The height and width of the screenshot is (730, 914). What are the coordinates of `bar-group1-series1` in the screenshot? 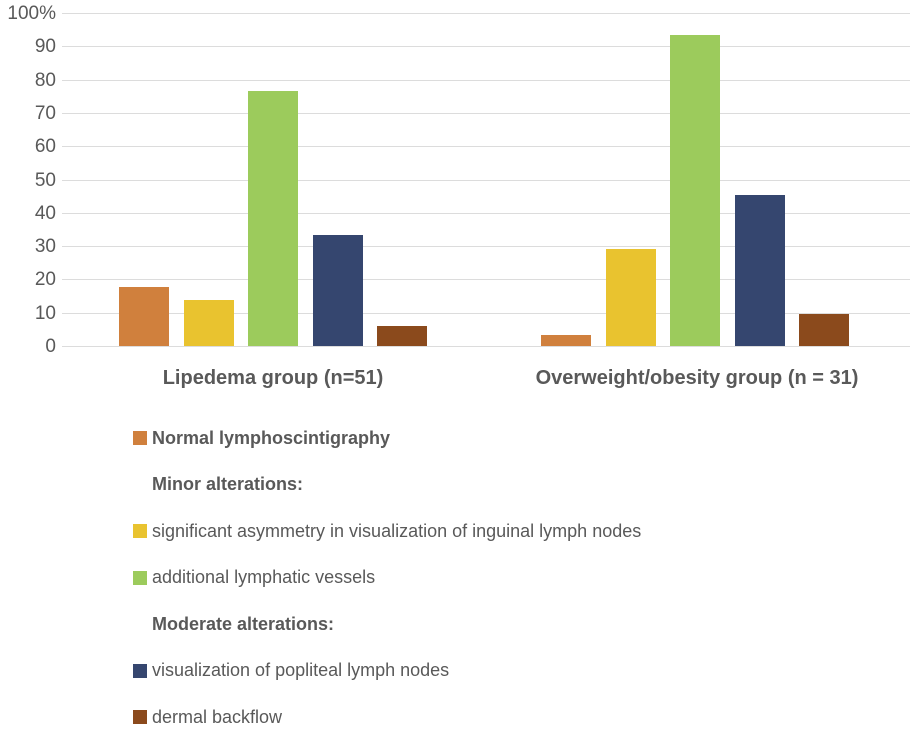 It's located at (144, 316).